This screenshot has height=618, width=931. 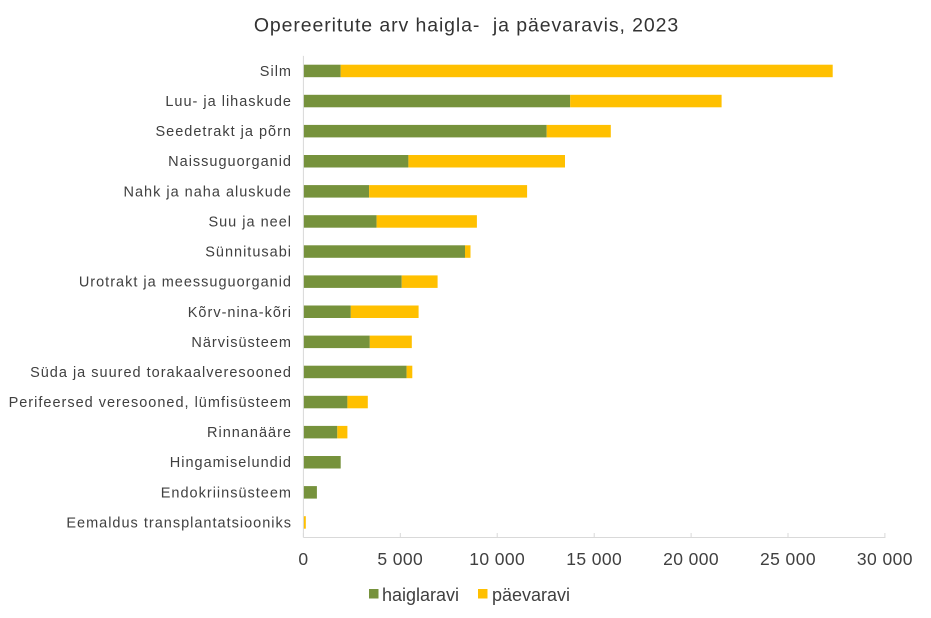 What do you see at coordinates (531, 595) in the screenshot?
I see `svg-text: päevaravi` at bounding box center [531, 595].